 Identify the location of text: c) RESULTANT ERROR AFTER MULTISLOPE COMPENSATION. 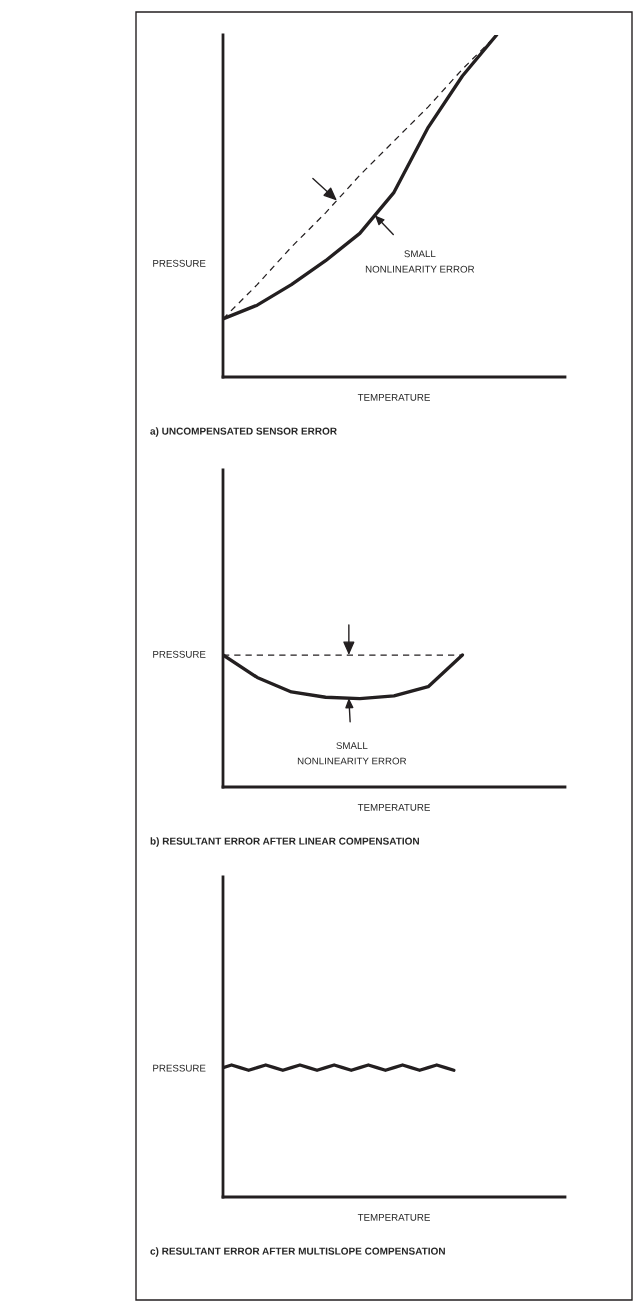
(297, 1252).